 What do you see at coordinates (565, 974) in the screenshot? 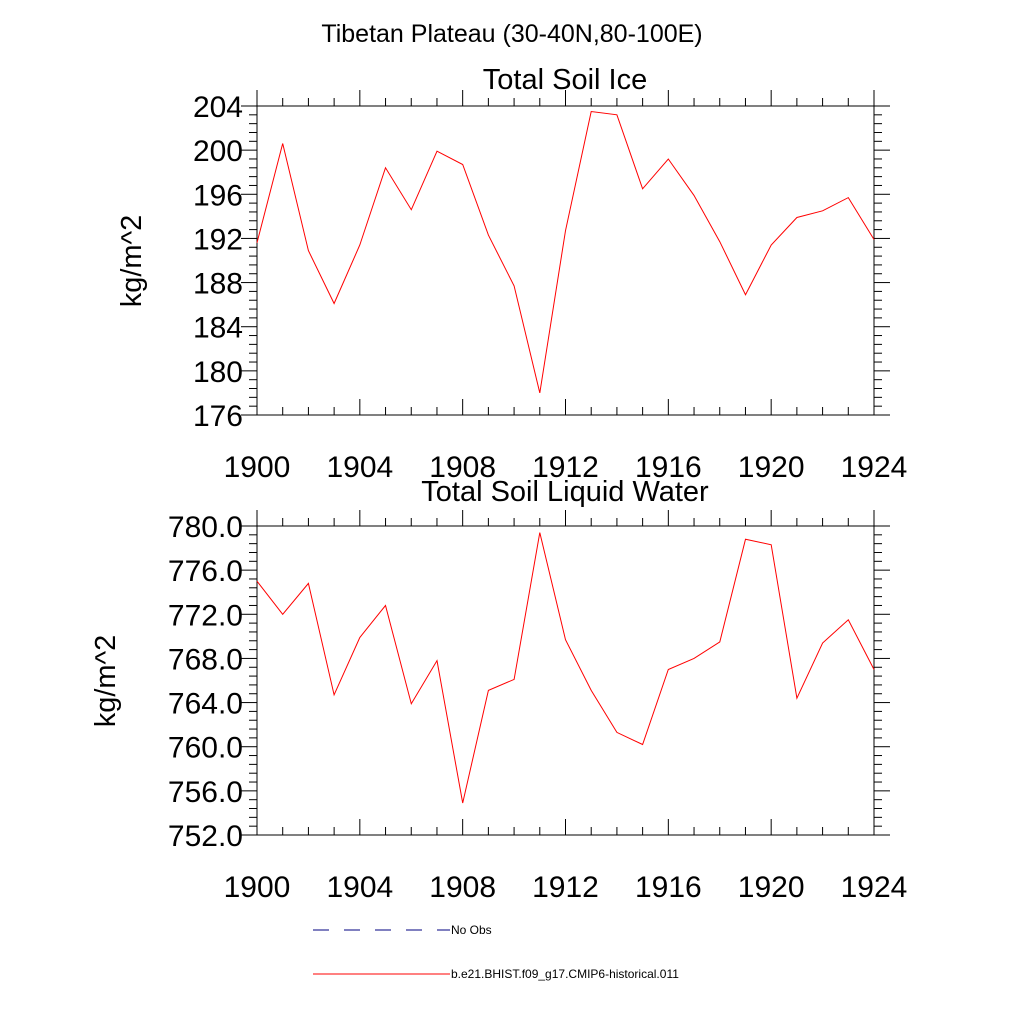
I see `legend-label: b.e21.BHIST.f09_g17.CMIP6-historical.011` at bounding box center [565, 974].